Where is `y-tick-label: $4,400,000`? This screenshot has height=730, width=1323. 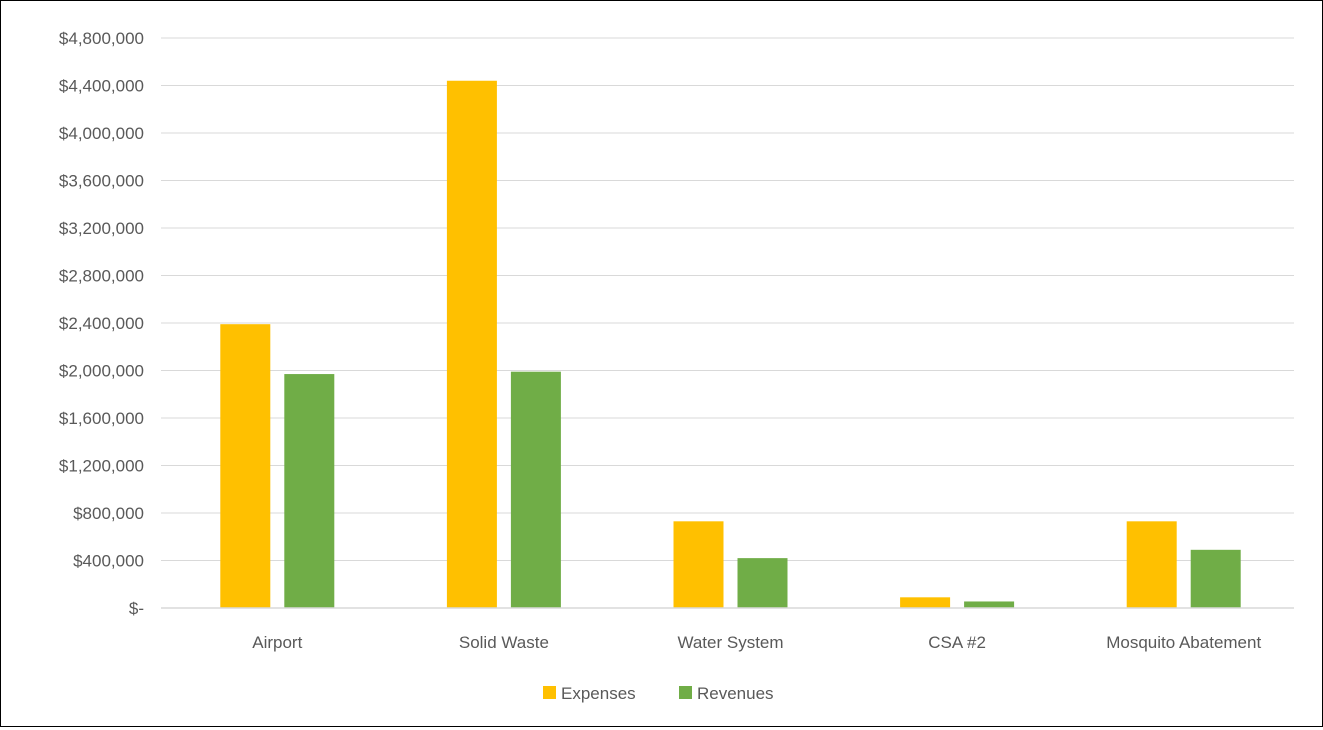 y-tick-label: $4,400,000 is located at coordinates (101, 86).